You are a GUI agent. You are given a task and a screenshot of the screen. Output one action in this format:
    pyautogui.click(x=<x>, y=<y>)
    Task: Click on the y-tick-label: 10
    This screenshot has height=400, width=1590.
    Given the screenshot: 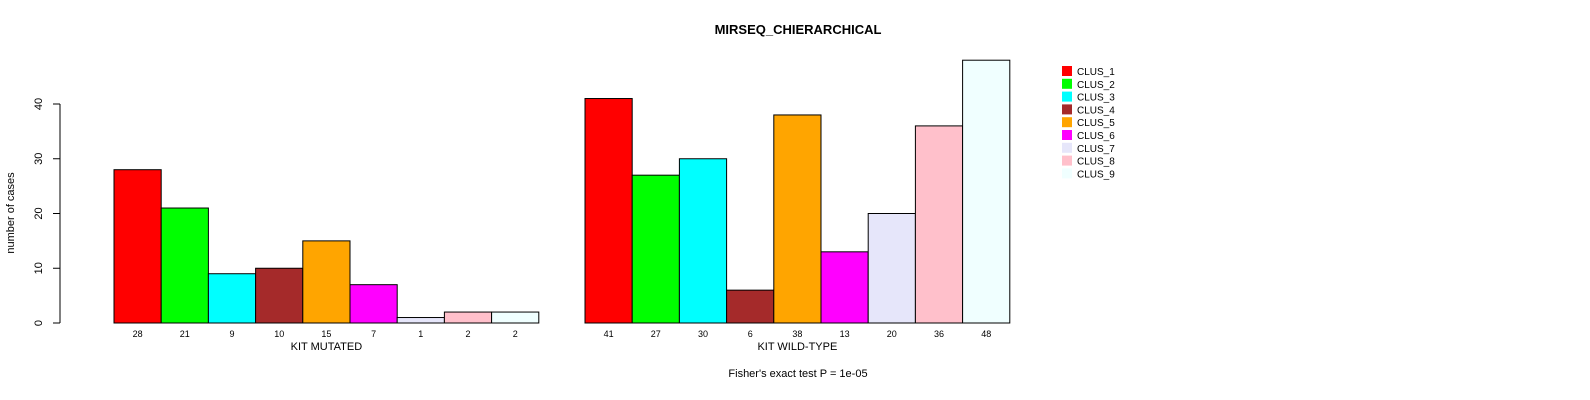 What is the action you would take?
    pyautogui.click(x=39, y=268)
    